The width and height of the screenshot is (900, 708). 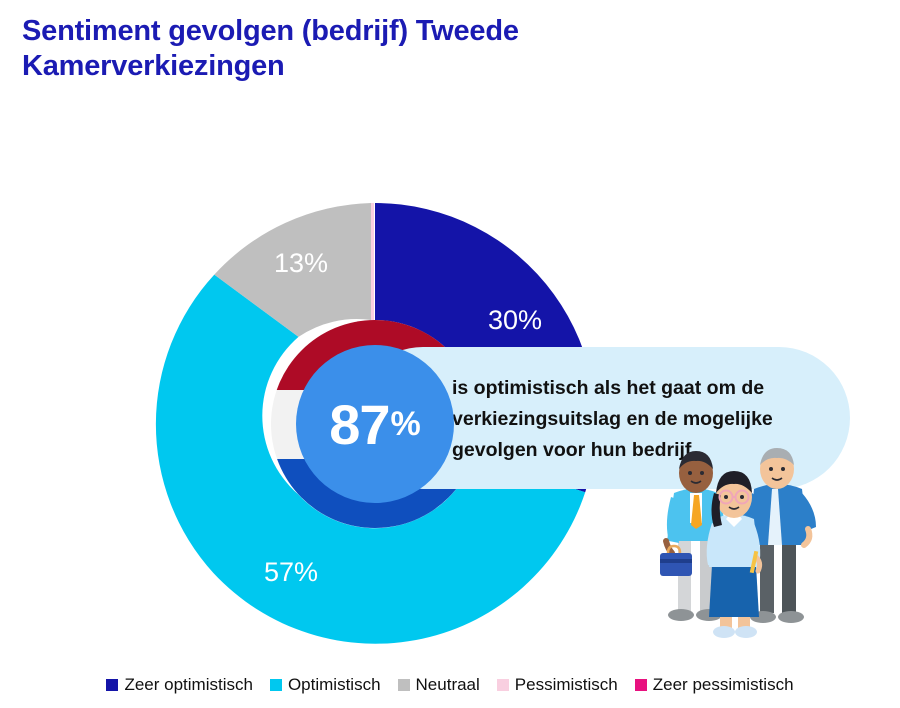 I want to click on legend-item-zeer-optimistisch: Zeer optimistisch, so click(x=179, y=685).